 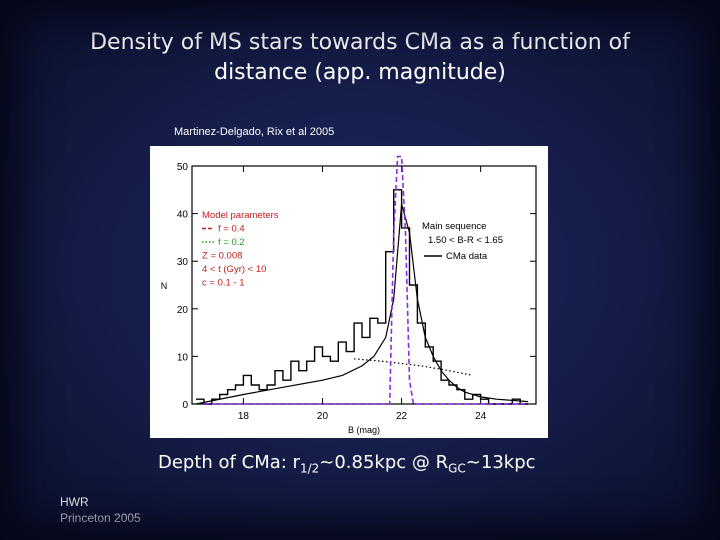 I want to click on caption: Depth of CMa: r1/2~0.85kpc @ RGC~13kpc, so click(x=347, y=464).